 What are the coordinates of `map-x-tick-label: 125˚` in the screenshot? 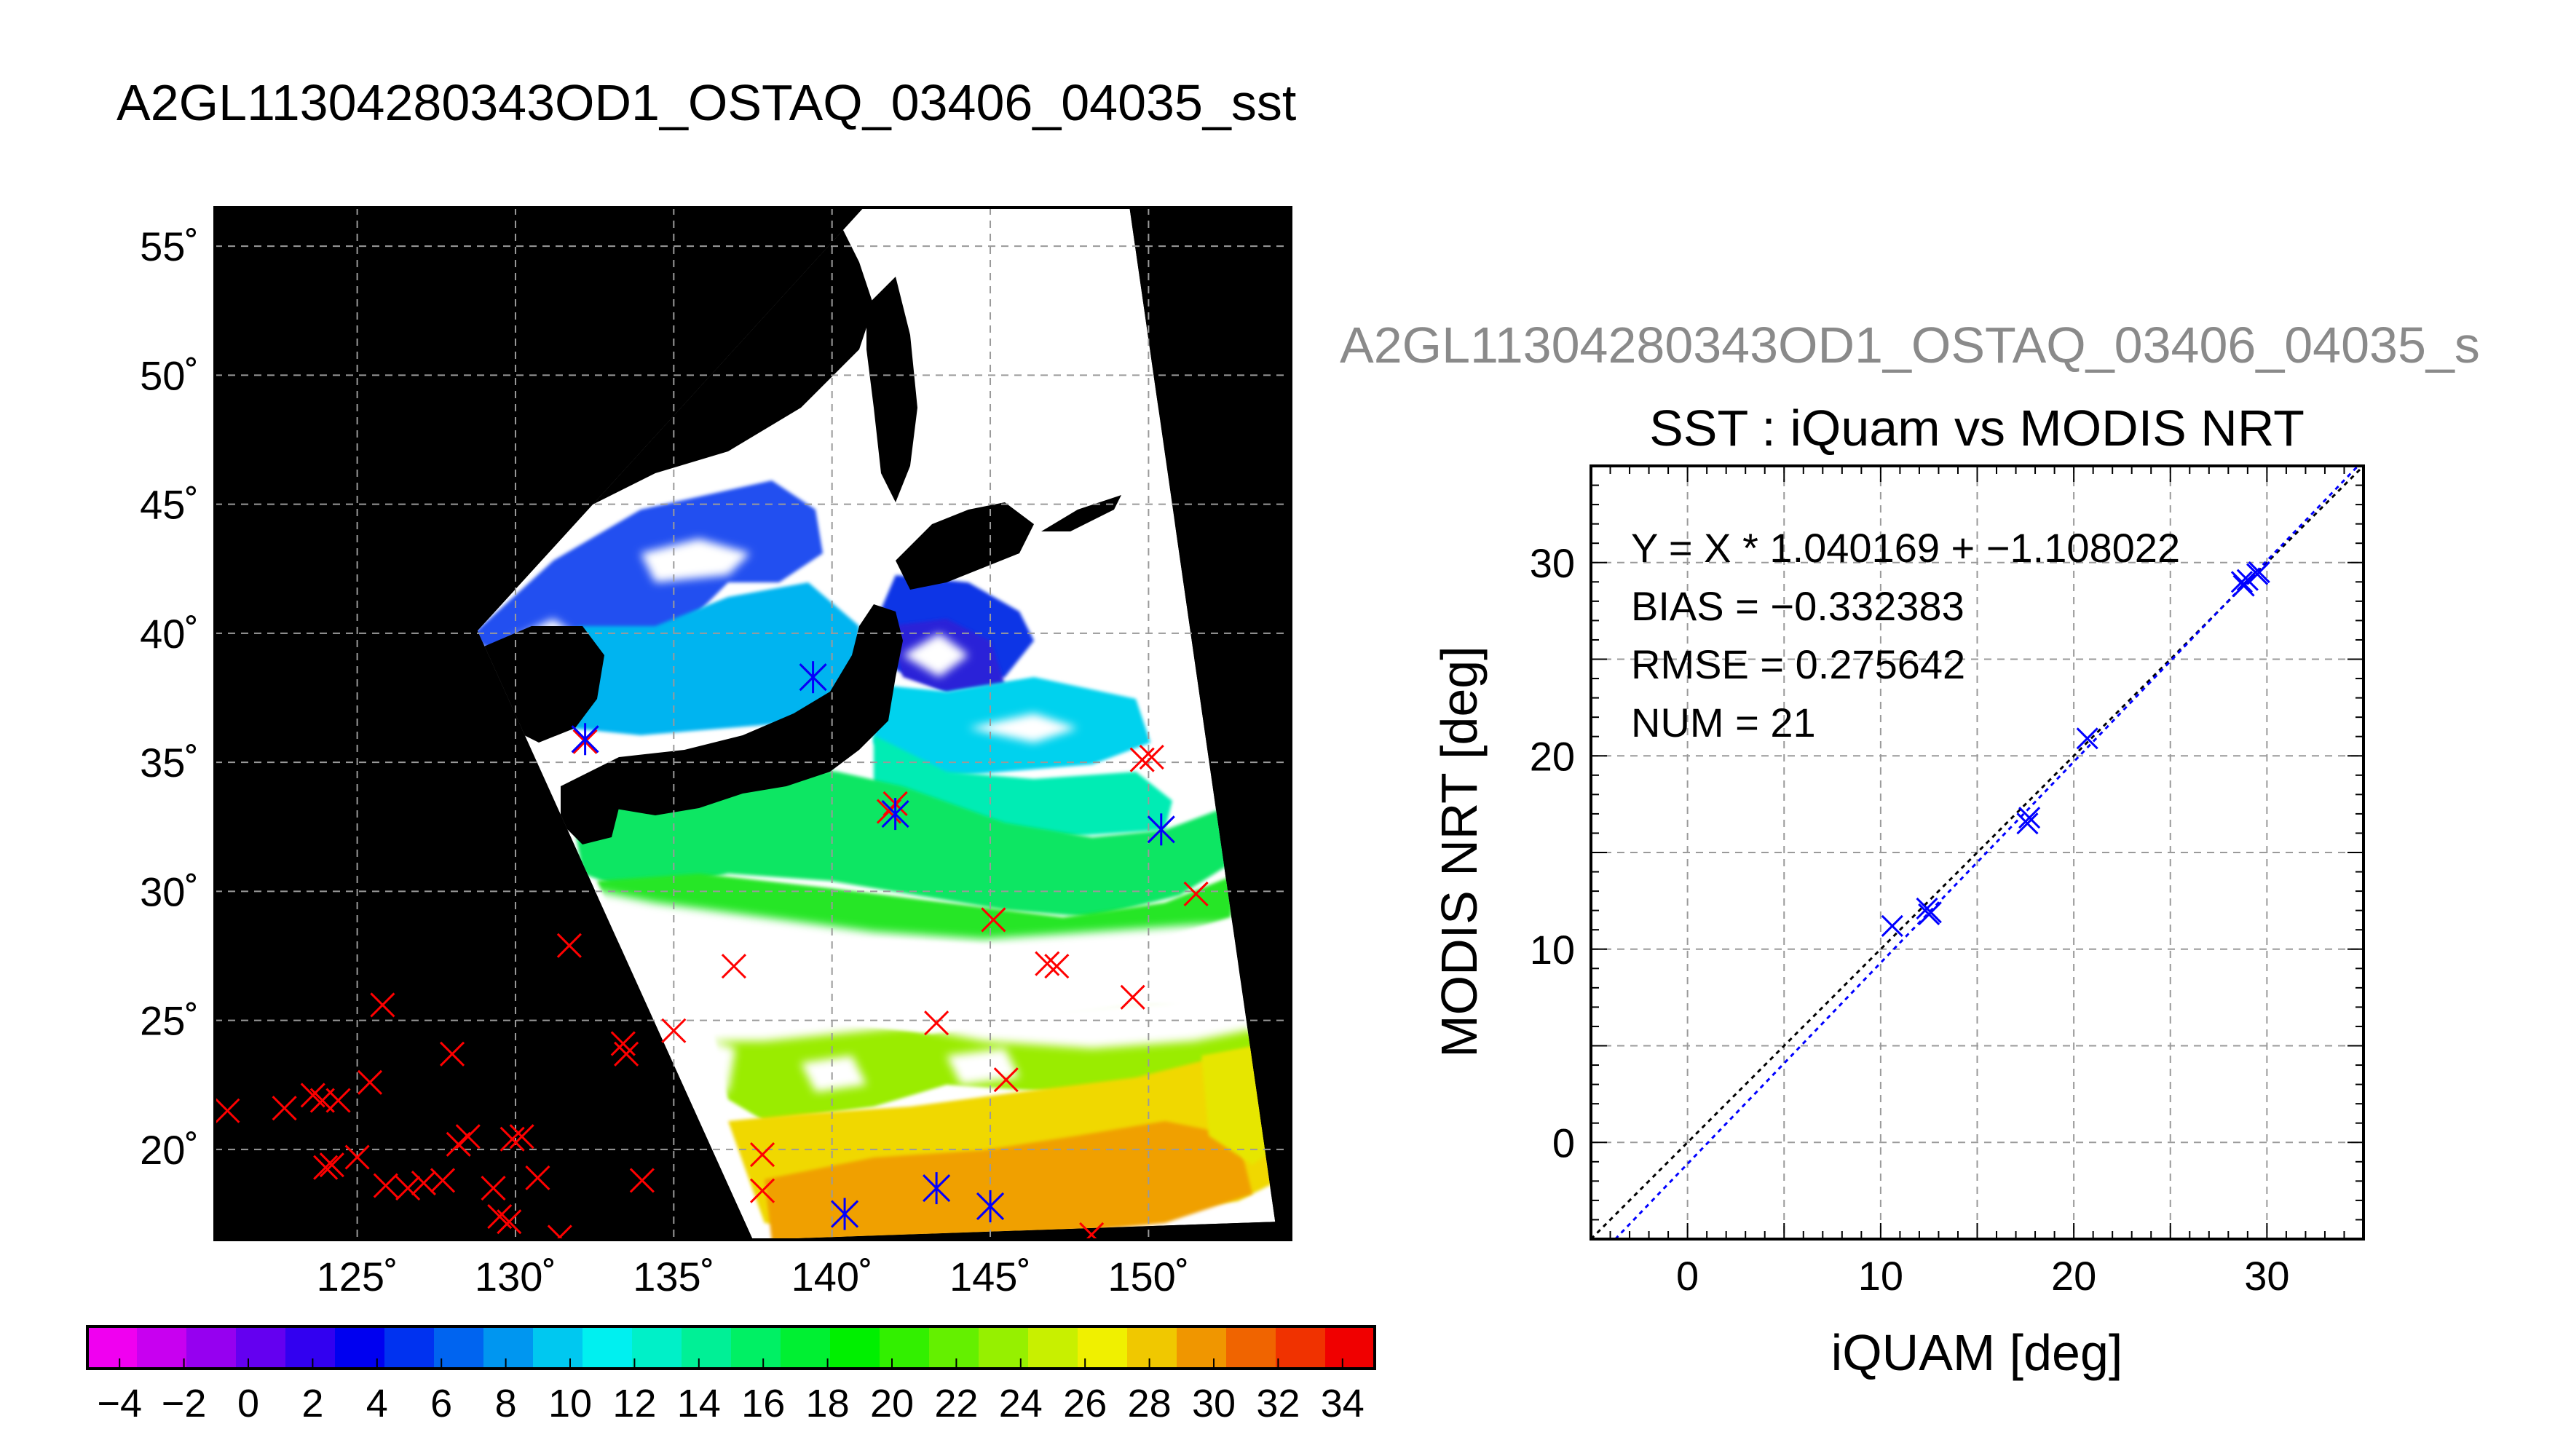 It's located at (357, 1276).